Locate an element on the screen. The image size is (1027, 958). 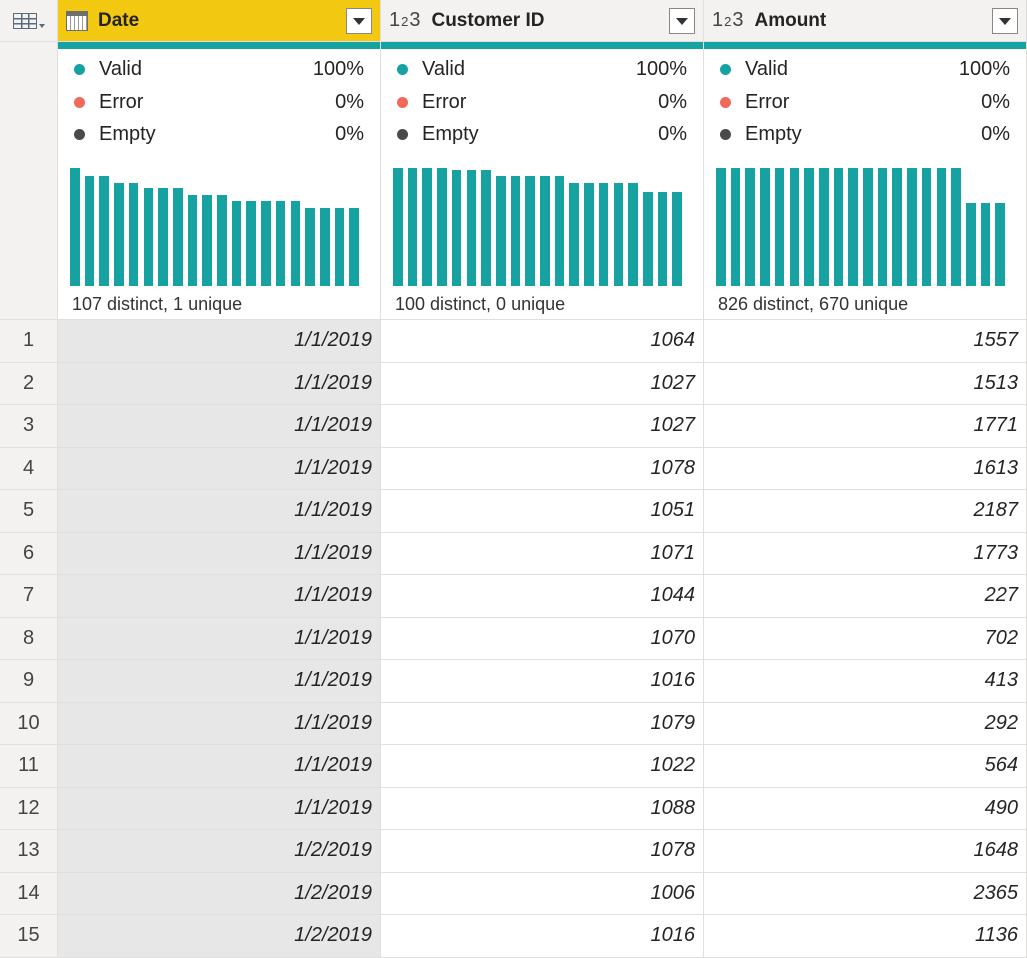
cell-amount: 1557 is located at coordinates (865, 341).